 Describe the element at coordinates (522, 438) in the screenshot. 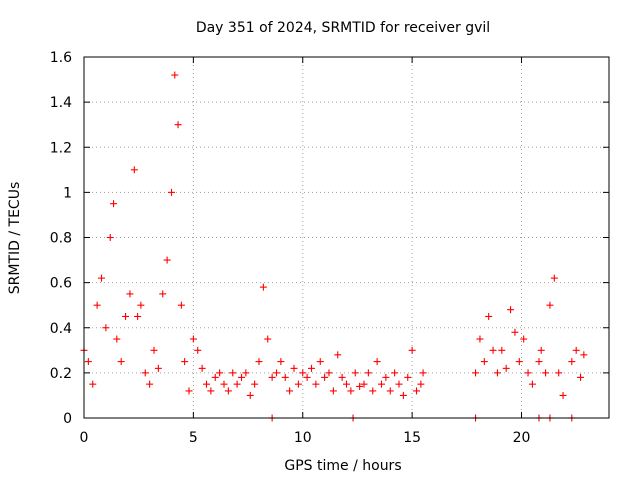

I see `x-tick-label: 20` at that location.